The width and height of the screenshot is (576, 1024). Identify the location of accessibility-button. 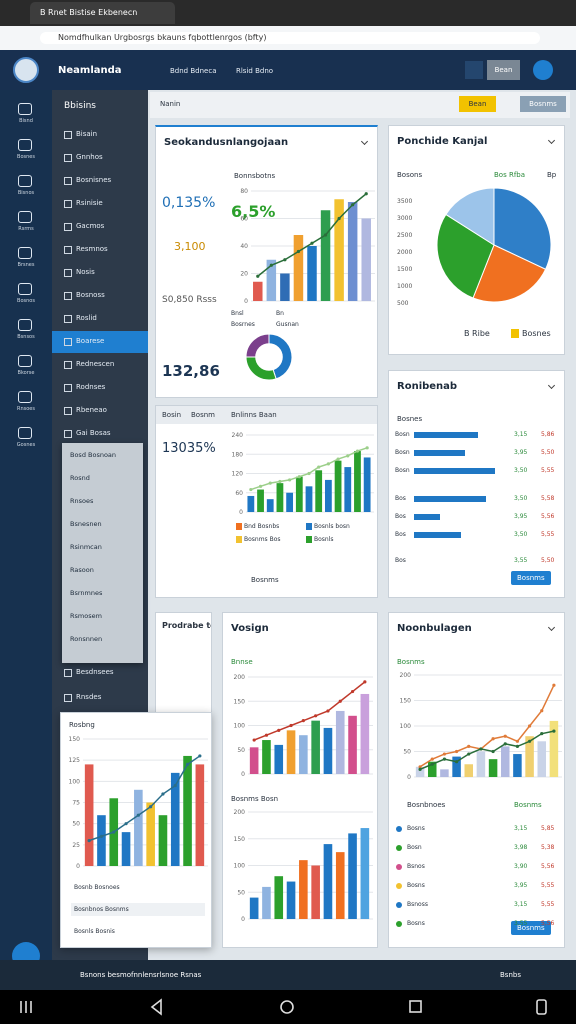
(541, 1007).